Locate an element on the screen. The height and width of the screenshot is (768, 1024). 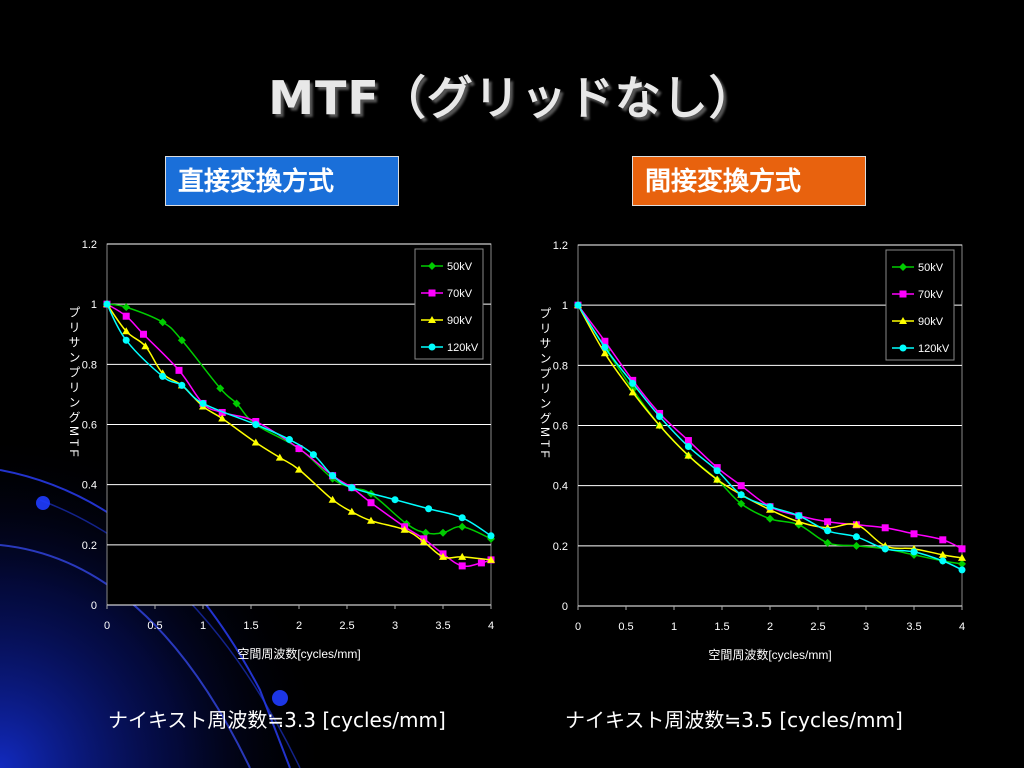
slide-title: MTF（グリッドなし） is located at coordinates (512, 98).